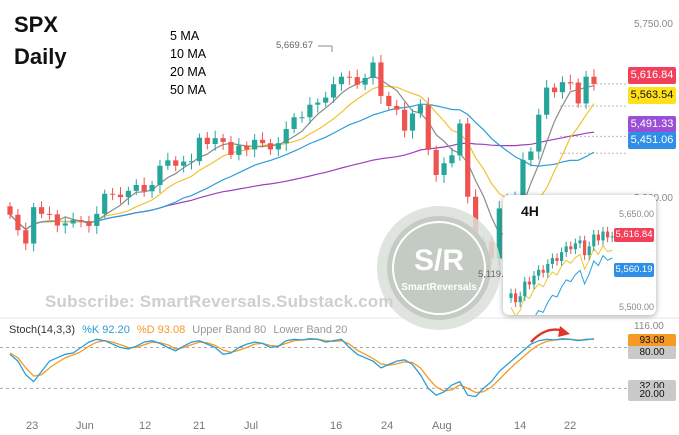  I want to click on low-annotation: 5,119.26, so click(496, 274).